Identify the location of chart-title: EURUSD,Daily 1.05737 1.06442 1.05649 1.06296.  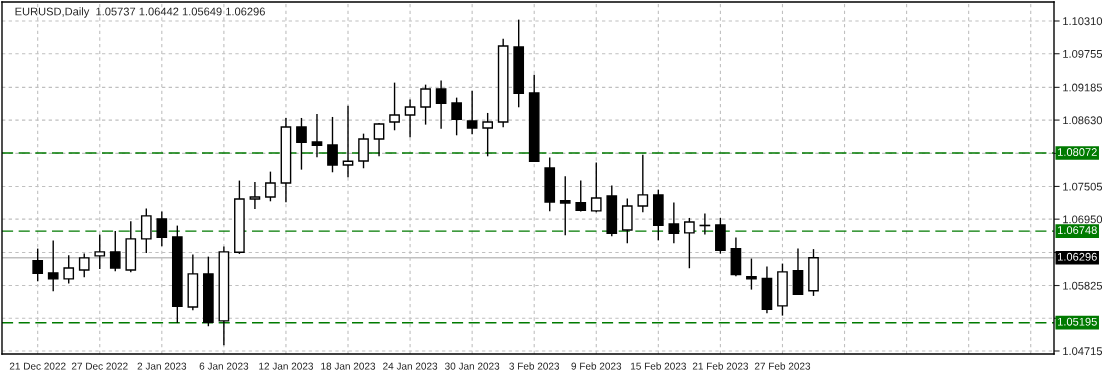
(140, 12).